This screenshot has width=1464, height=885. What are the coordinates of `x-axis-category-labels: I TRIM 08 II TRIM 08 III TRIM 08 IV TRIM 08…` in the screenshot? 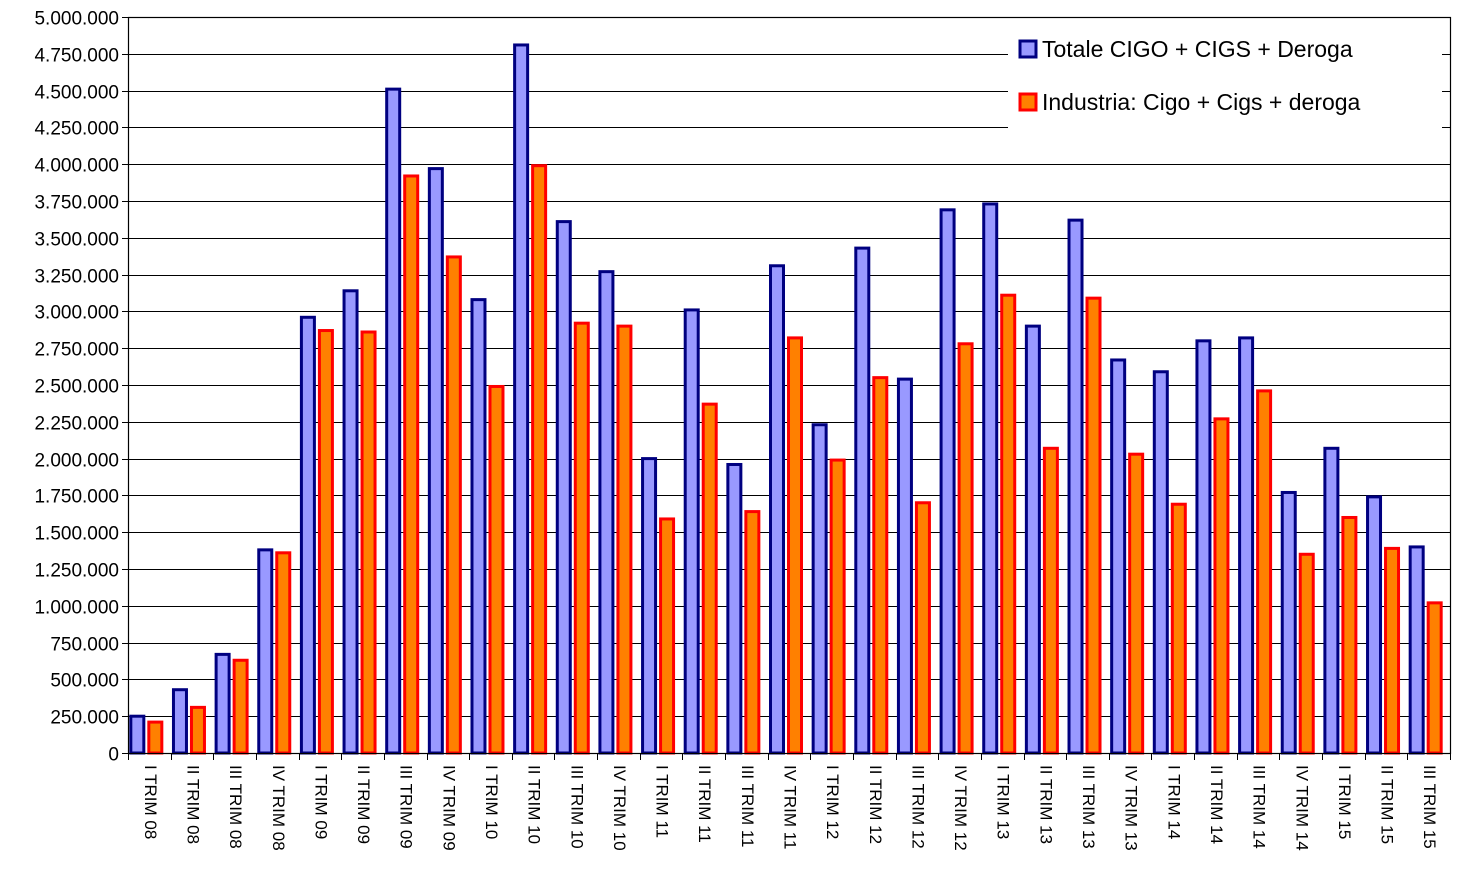 It's located at (790, 808).